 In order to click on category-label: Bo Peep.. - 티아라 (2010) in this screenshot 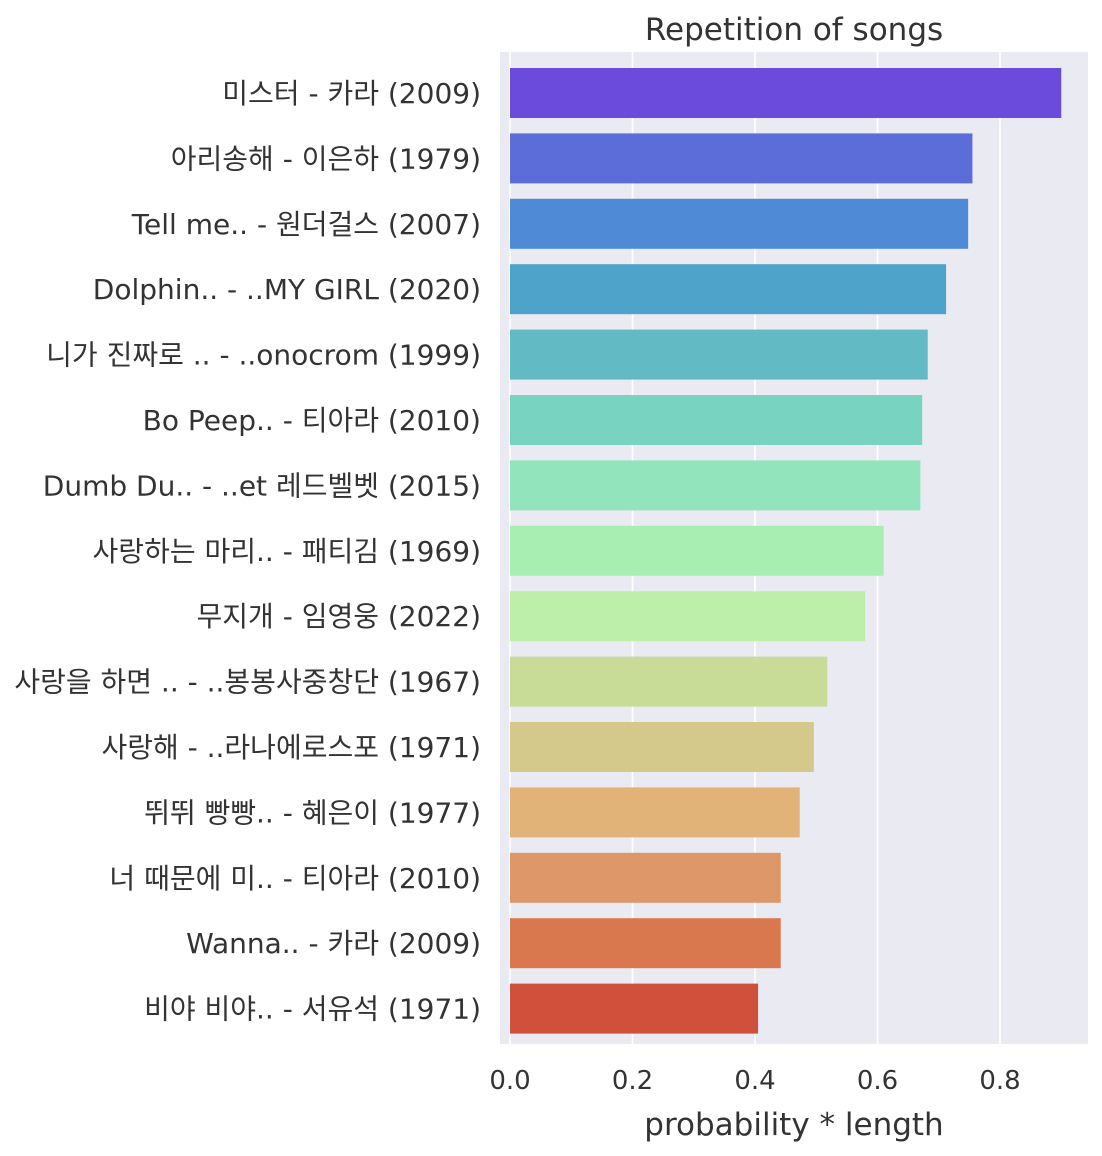, I will do `click(312, 420)`.